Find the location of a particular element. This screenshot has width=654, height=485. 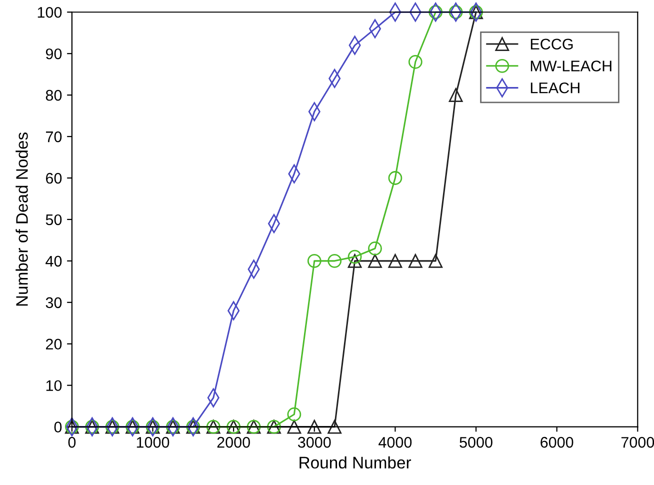

y-tick-label: 70 is located at coordinates (54, 136).